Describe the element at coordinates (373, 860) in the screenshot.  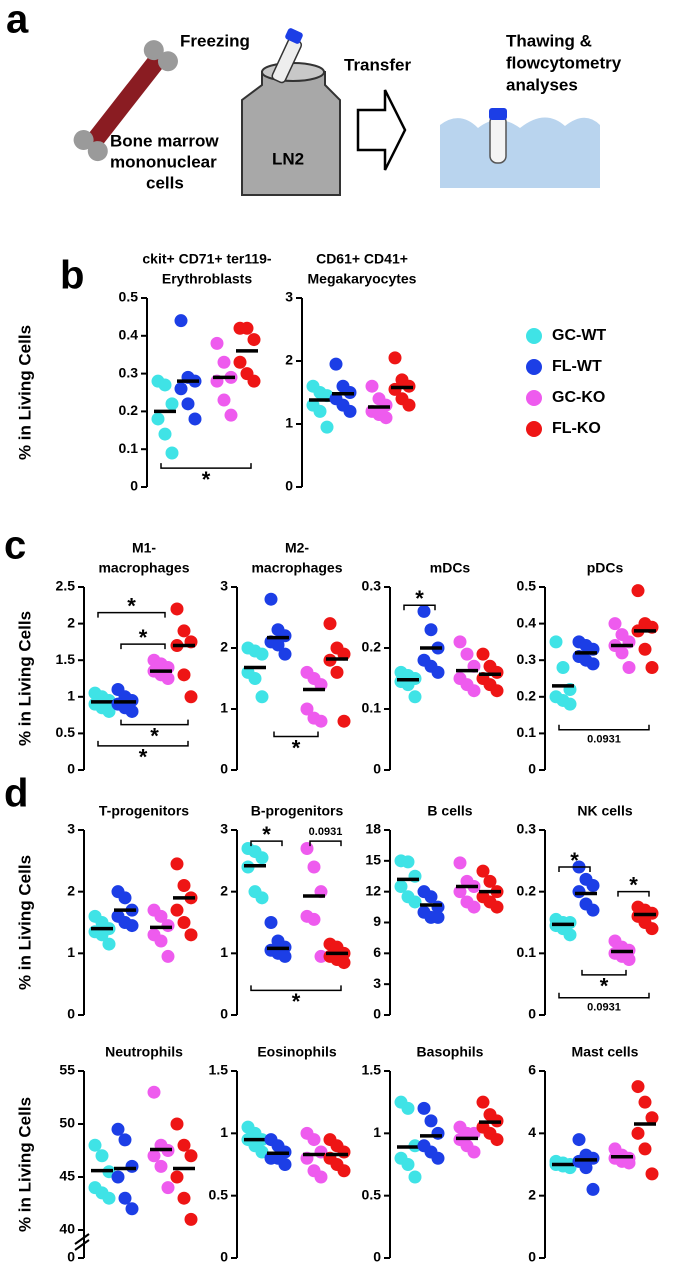
I see `y-tick-label: 15` at that location.